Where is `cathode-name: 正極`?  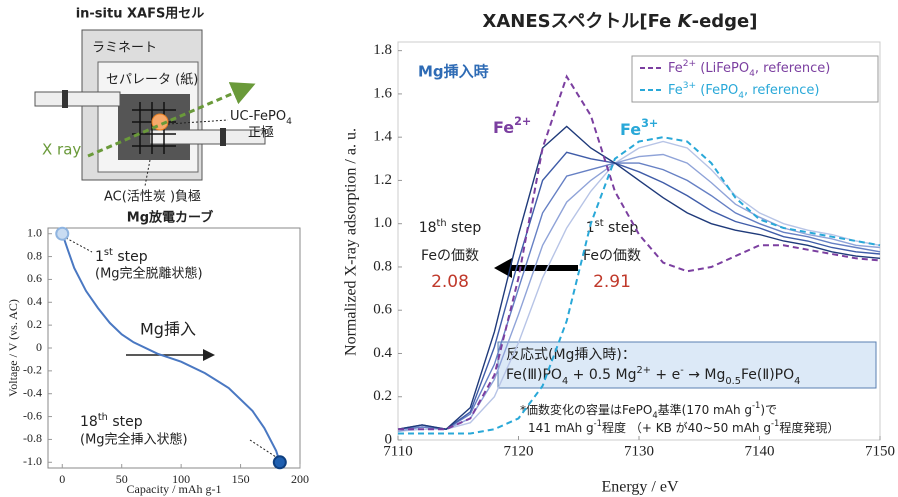 cathode-name: 正極 is located at coordinates (261, 133).